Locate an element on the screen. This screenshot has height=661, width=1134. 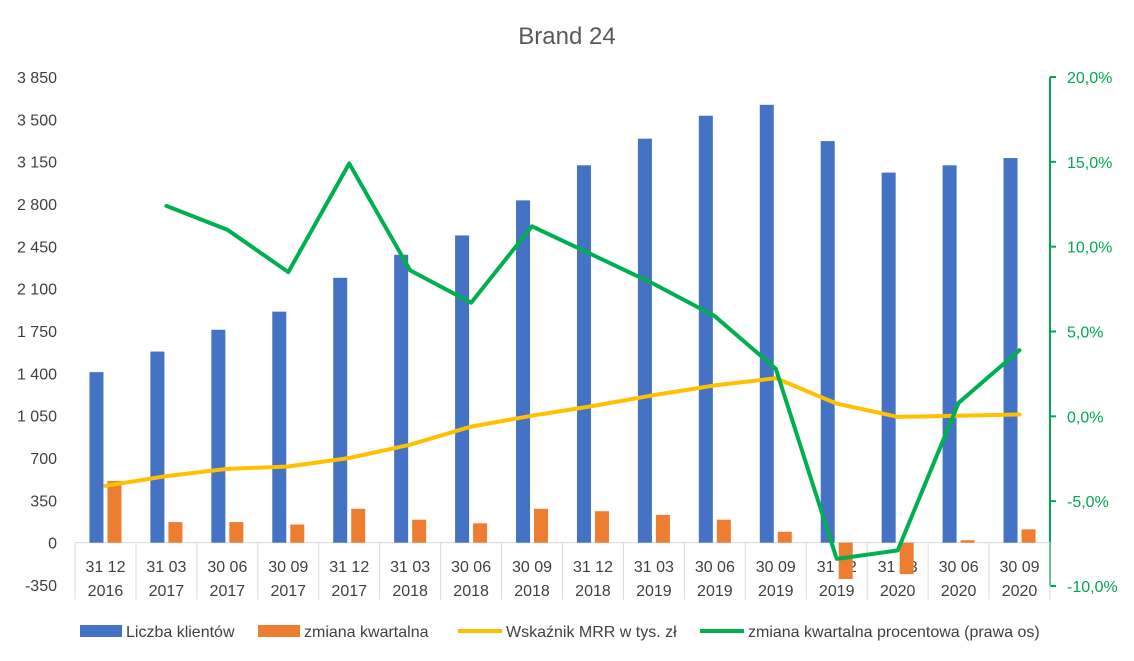
left-tick-label: 1 750 is located at coordinates (37, 332).